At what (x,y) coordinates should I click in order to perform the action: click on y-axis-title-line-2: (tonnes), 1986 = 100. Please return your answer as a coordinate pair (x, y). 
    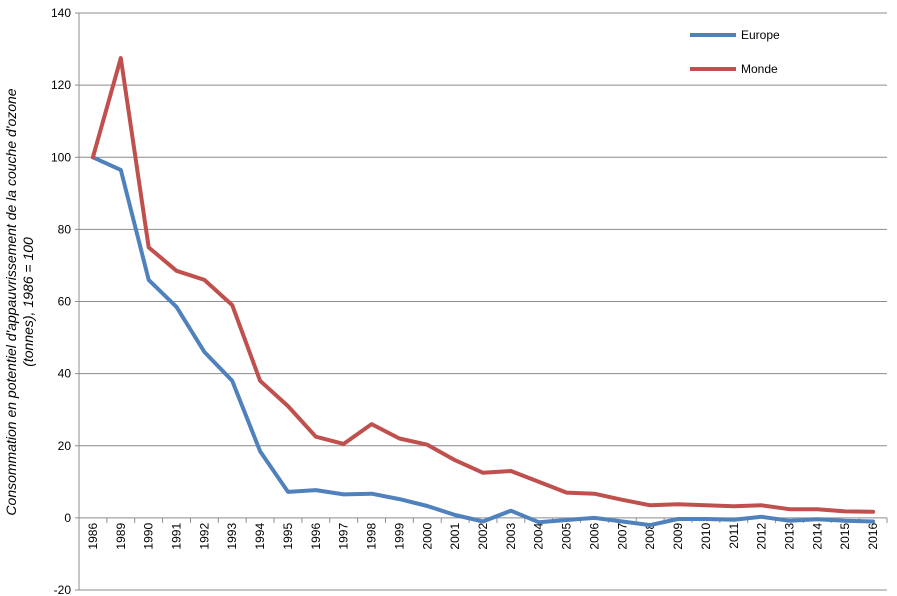
    Looking at the image, I should click on (28, 302).